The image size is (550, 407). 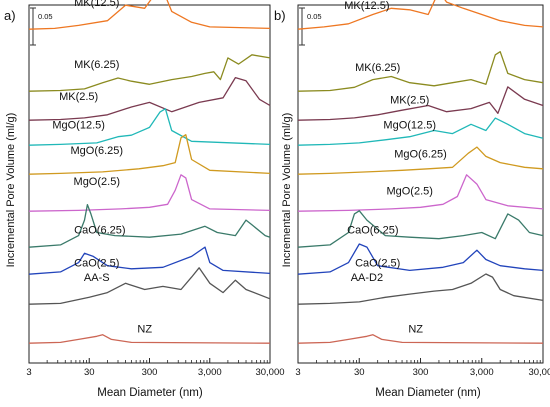 I want to click on panel-label: b), so click(x=280, y=15).